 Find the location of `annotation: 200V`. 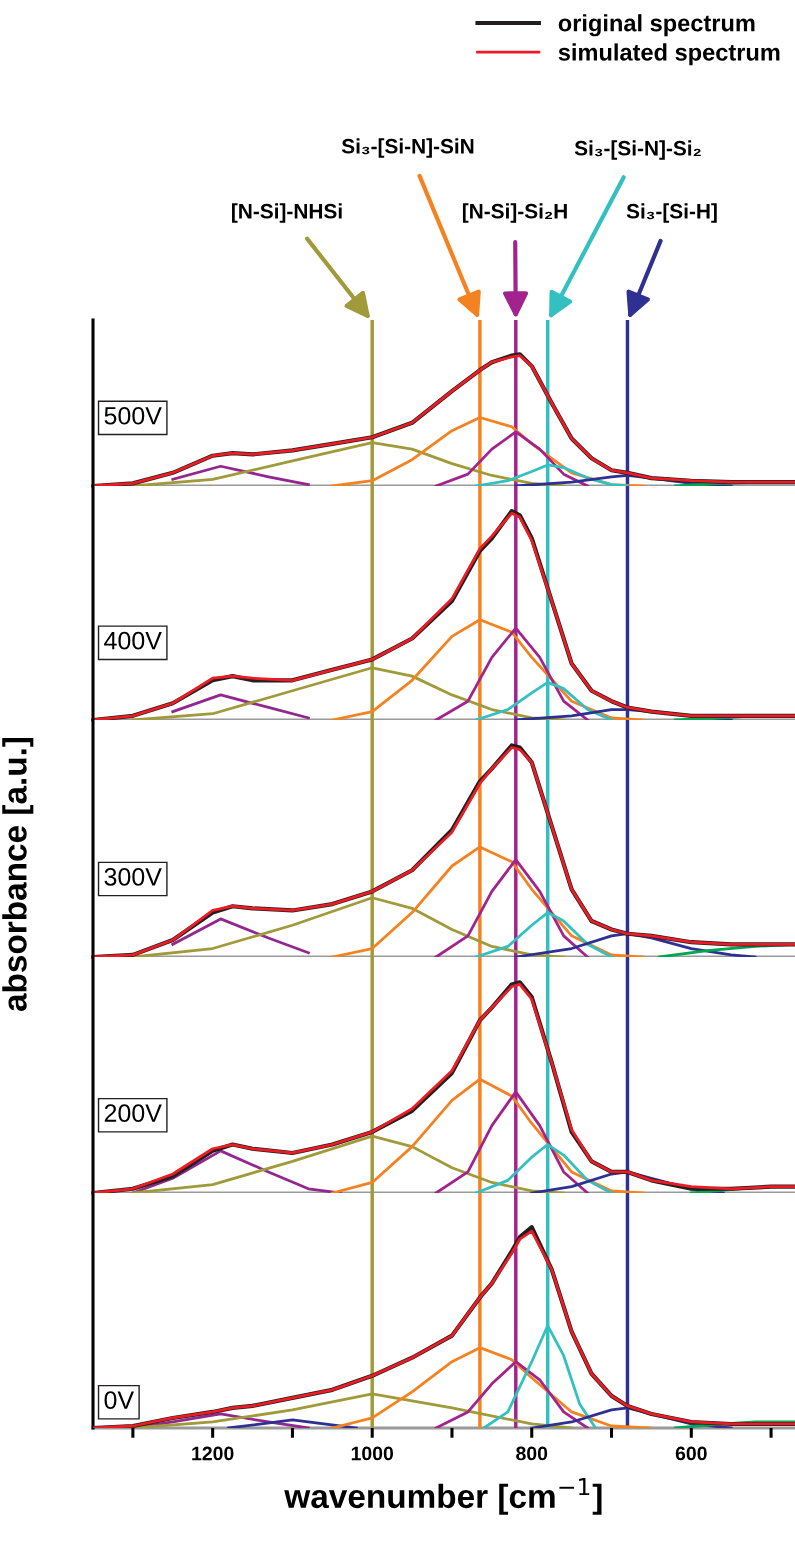

annotation: 200V is located at coordinates (133, 1113).